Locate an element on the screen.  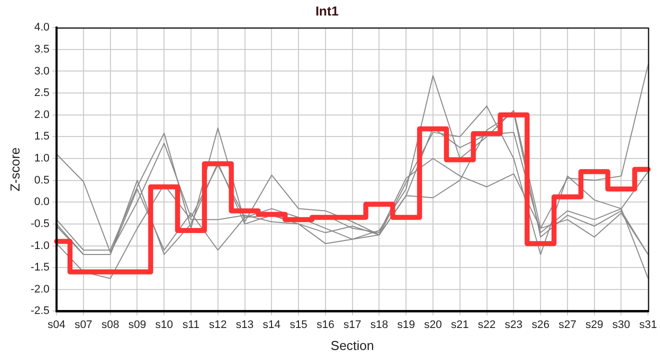
y-tick-label: 3.5 is located at coordinates (42, 49).